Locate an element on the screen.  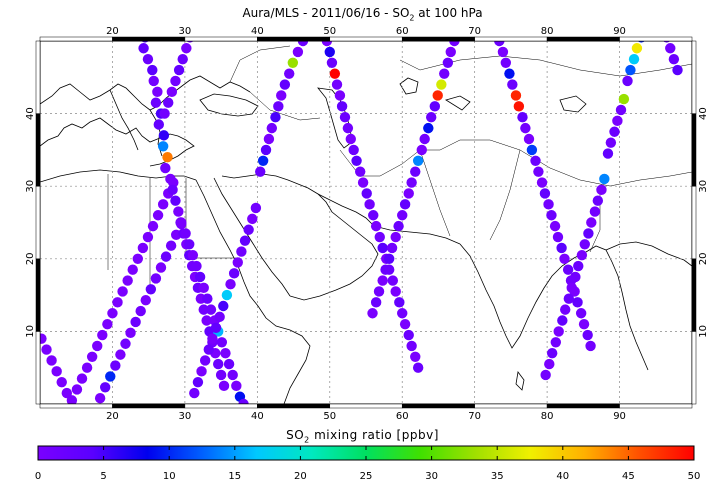
map-title: Aura/MLS - 2011/06/16 - SO2 at 100 hPa is located at coordinates (362, 14).